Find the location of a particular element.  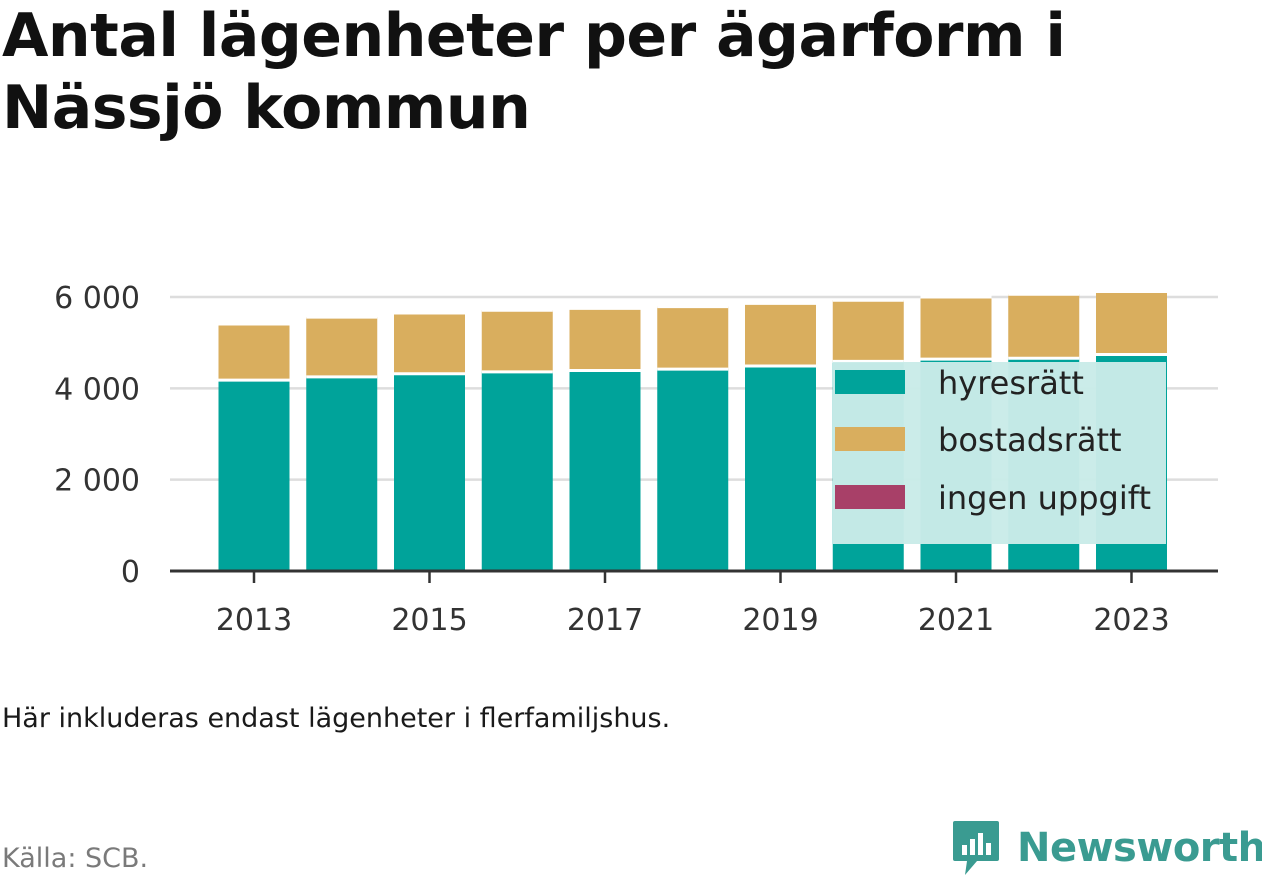

x-tick-label: 2013 is located at coordinates (254, 620).